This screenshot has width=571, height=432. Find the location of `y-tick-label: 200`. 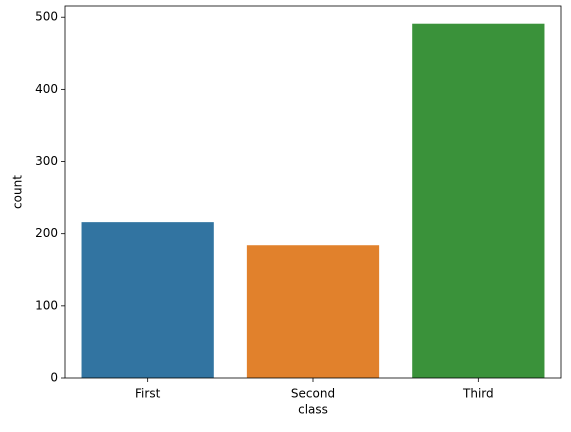

y-tick-label: 200 is located at coordinates (46, 233).